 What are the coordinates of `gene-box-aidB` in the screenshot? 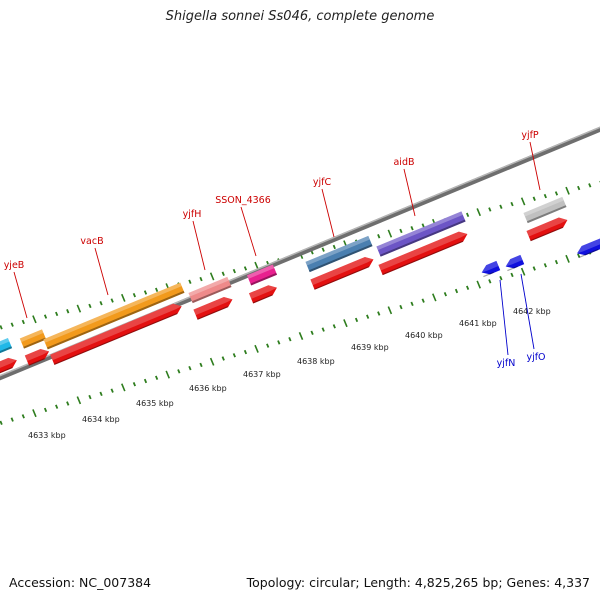 It's located at (421, 234).